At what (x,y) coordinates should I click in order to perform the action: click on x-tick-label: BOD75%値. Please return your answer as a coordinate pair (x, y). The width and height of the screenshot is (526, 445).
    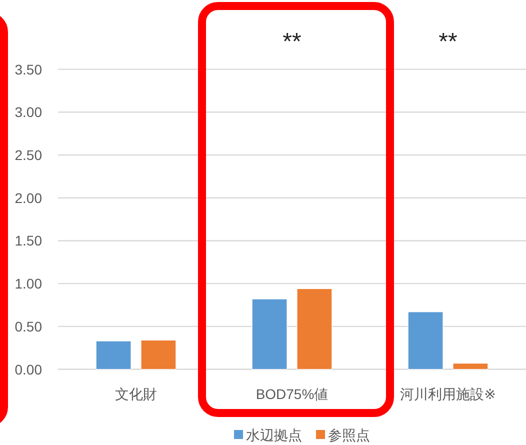
    Looking at the image, I should click on (292, 394).